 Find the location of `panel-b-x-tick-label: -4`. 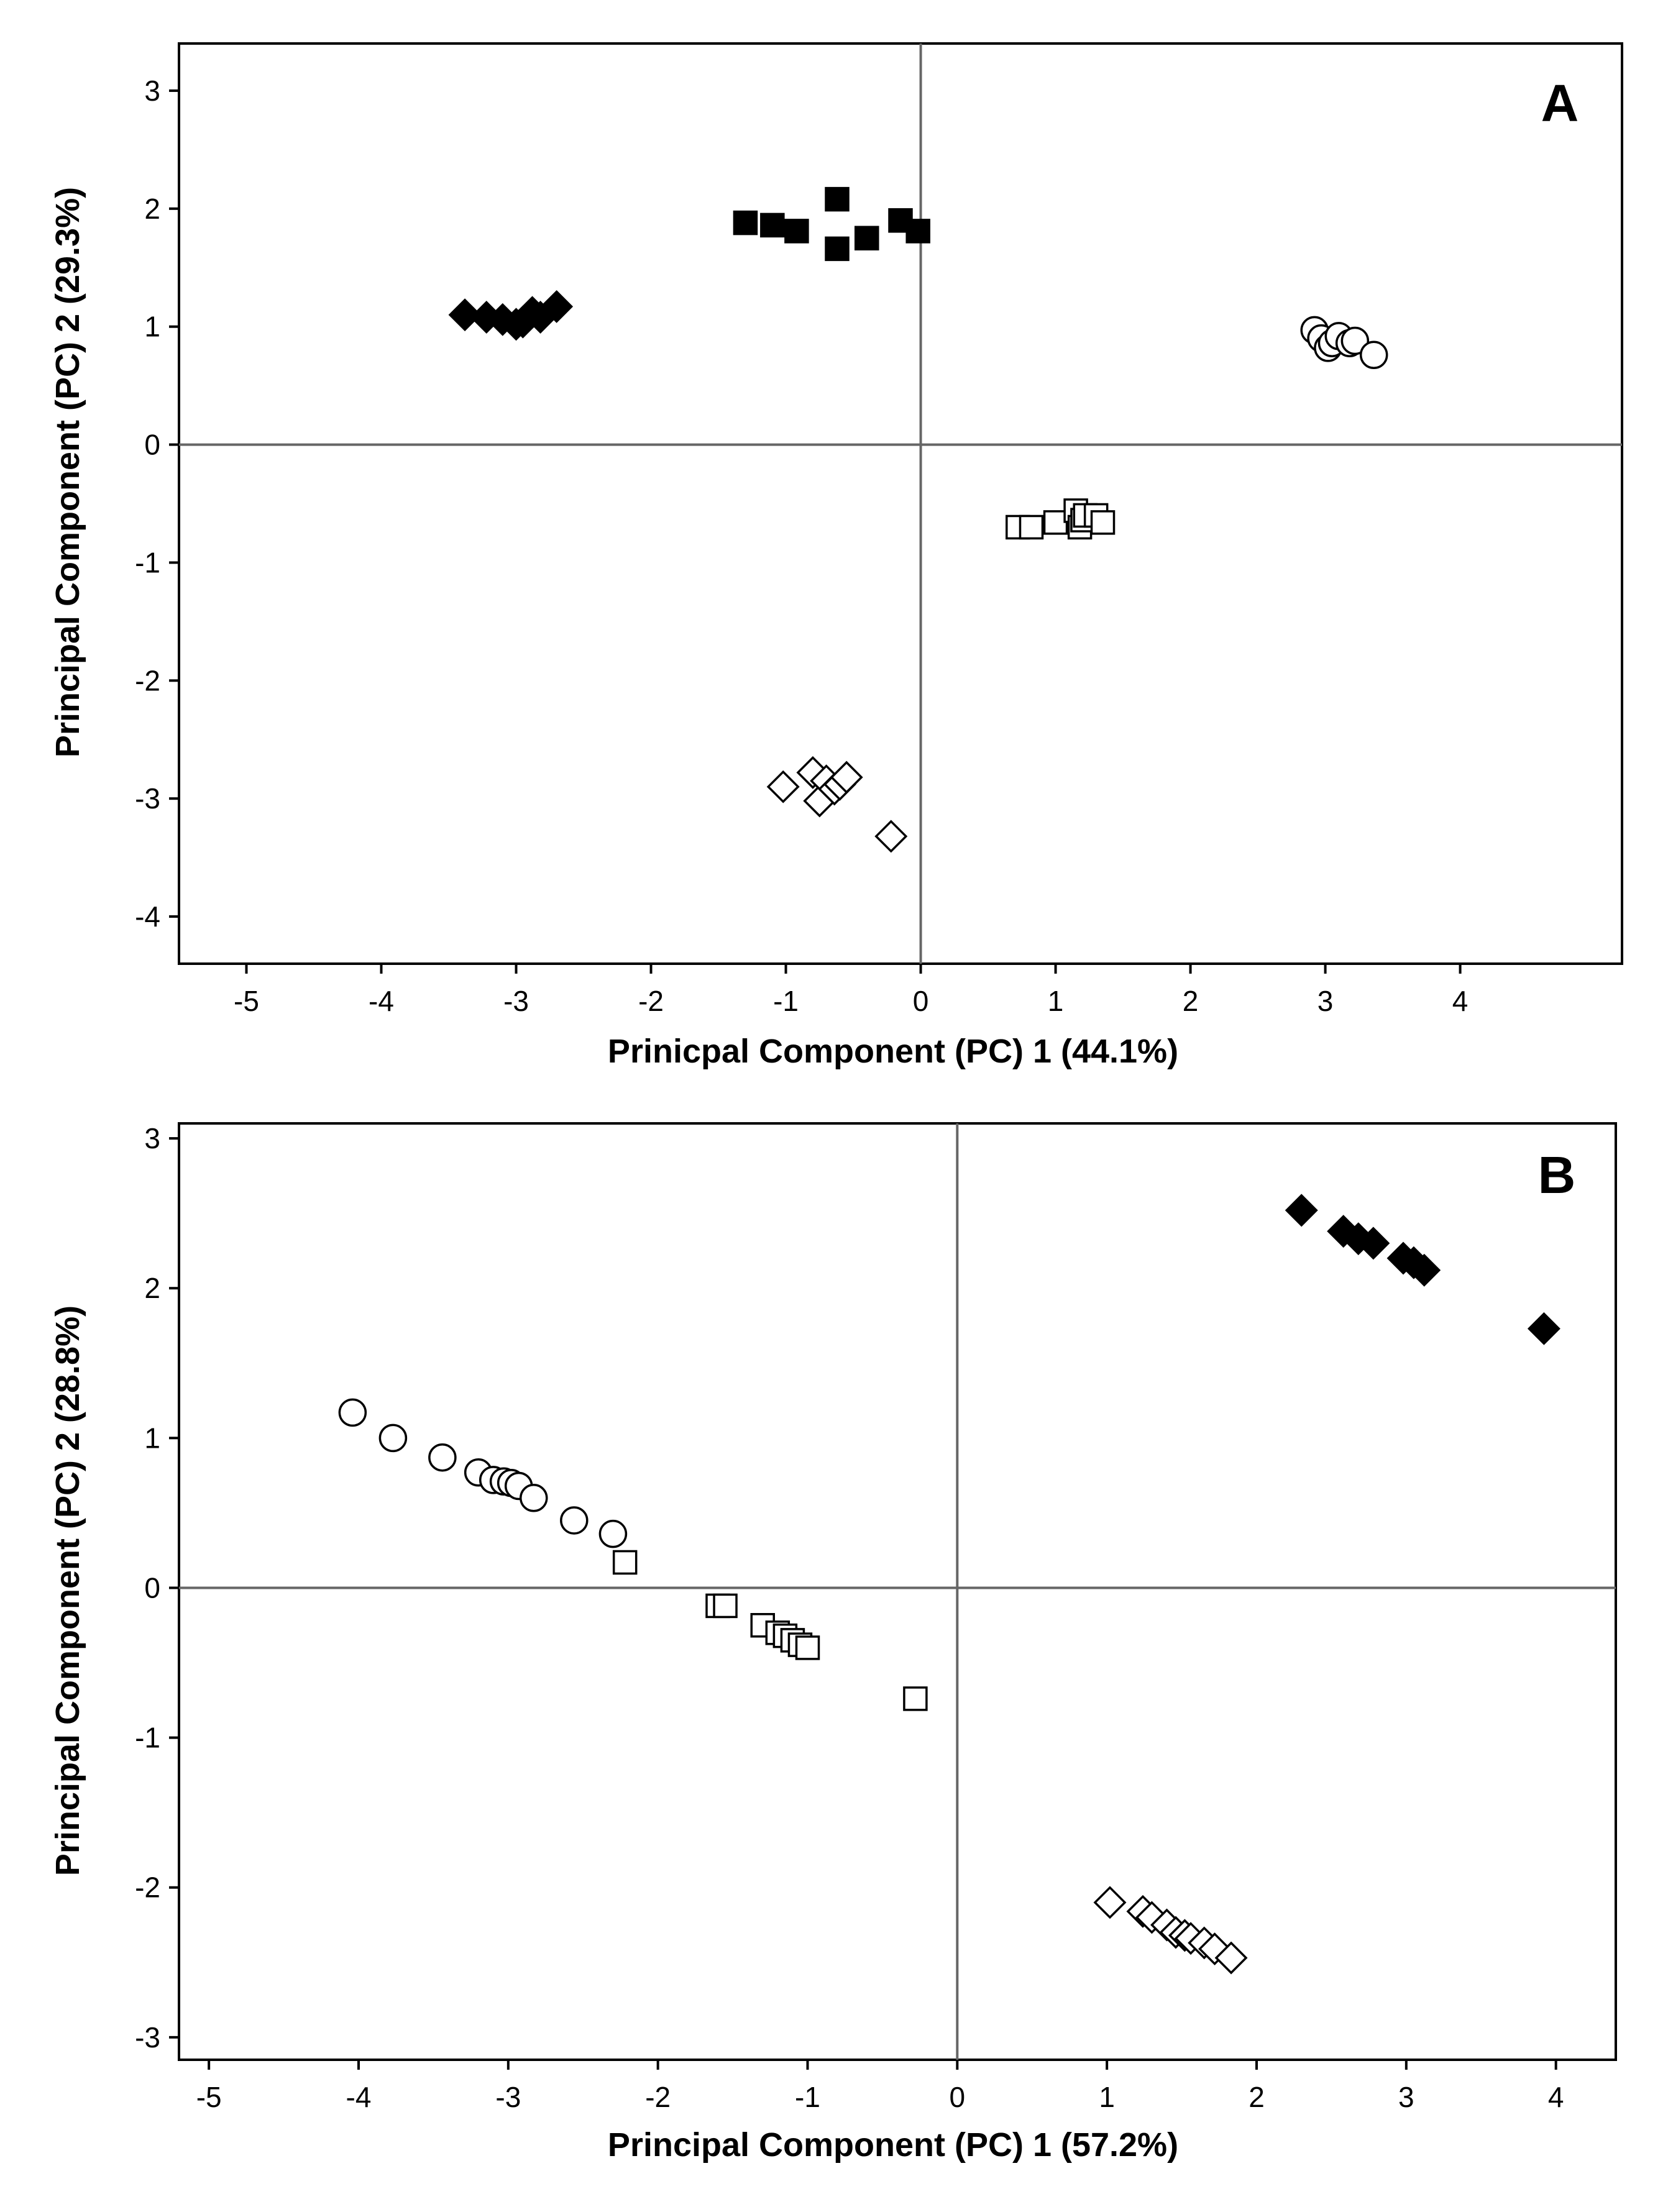

panel-b-x-tick-label: -4 is located at coordinates (359, 2097).